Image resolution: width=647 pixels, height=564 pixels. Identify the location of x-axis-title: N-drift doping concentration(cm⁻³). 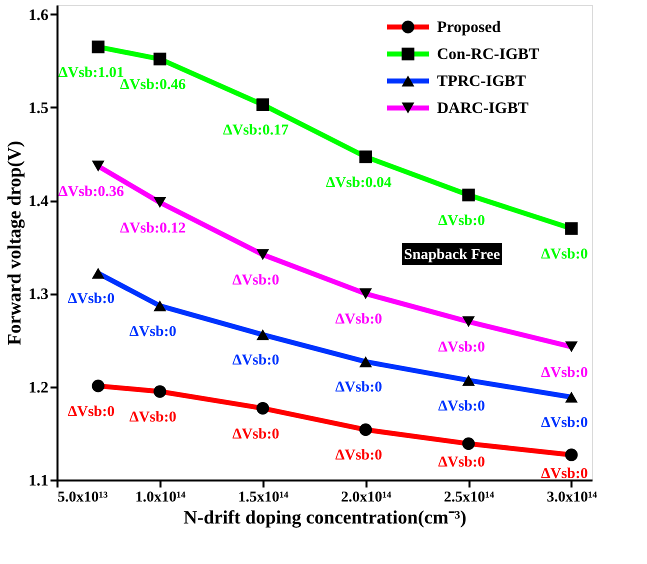
(325, 518).